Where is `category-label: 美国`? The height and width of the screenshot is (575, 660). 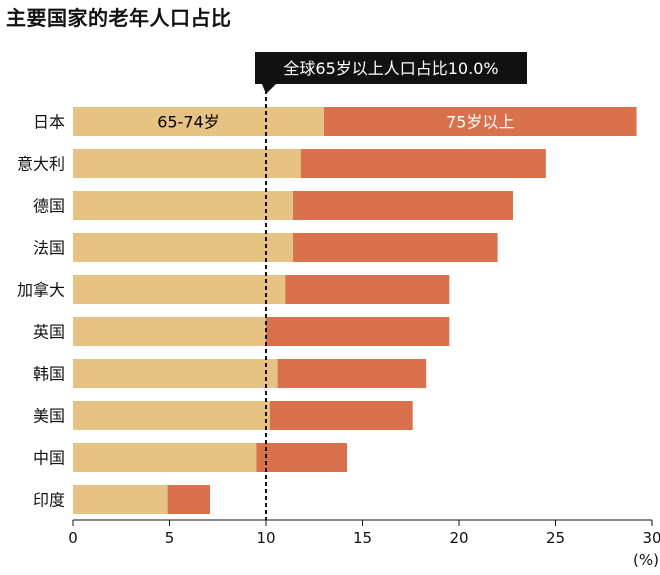 category-label: 美国 is located at coordinates (49, 416).